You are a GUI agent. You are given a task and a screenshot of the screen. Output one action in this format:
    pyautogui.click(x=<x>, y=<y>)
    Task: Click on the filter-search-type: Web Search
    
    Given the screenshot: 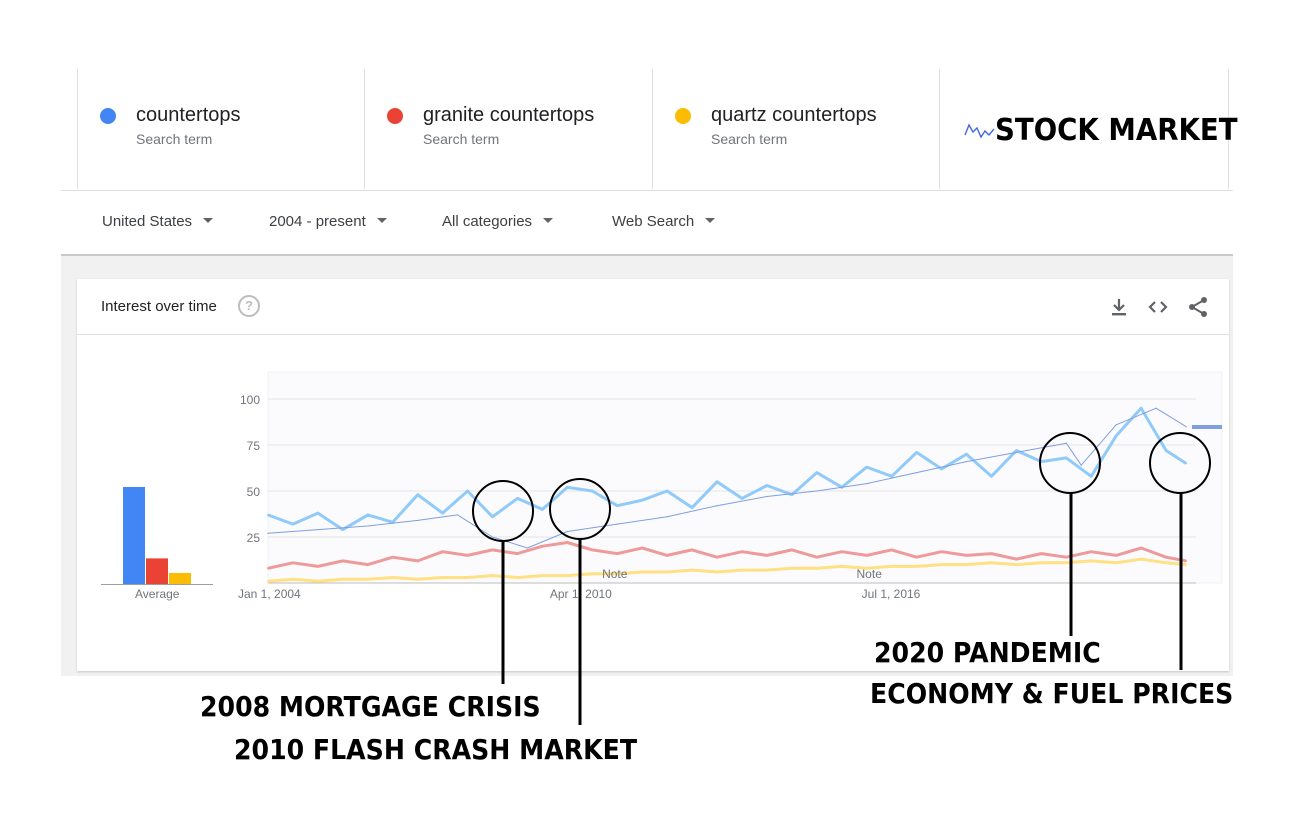 What is the action you would take?
    pyautogui.click(x=664, y=221)
    